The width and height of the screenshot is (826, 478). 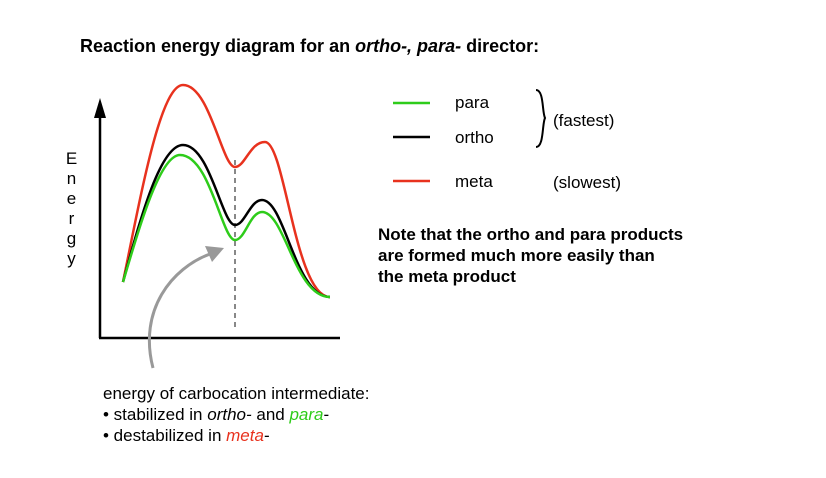 What do you see at coordinates (408, 46) in the screenshot?
I see `title-italic: ortho-, para-` at bounding box center [408, 46].